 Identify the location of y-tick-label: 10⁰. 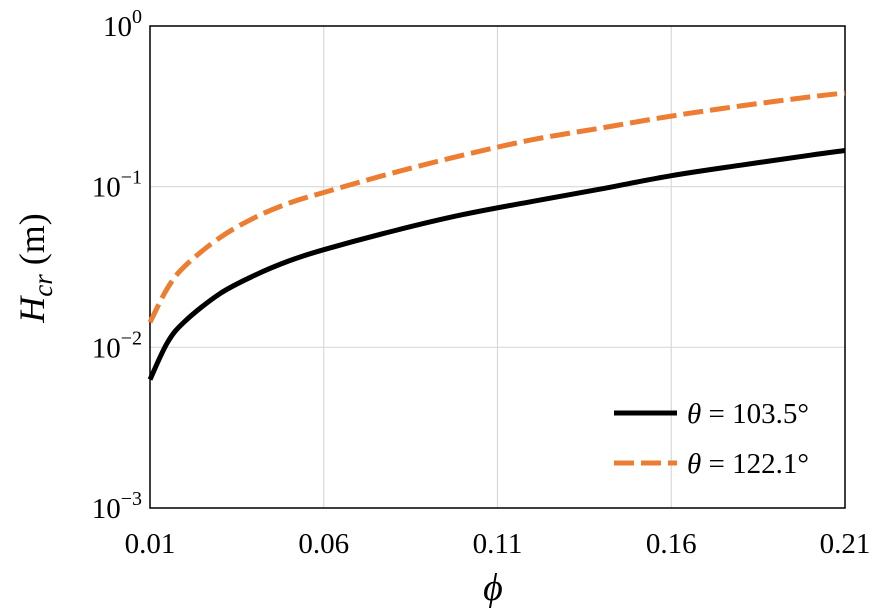
(122, 24).